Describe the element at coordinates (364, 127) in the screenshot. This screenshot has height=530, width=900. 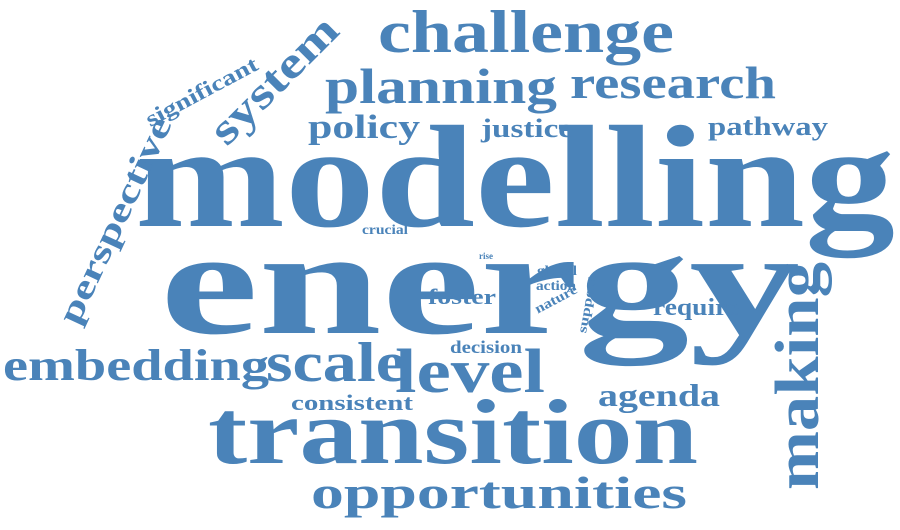
I see `word-policy: policy` at that location.